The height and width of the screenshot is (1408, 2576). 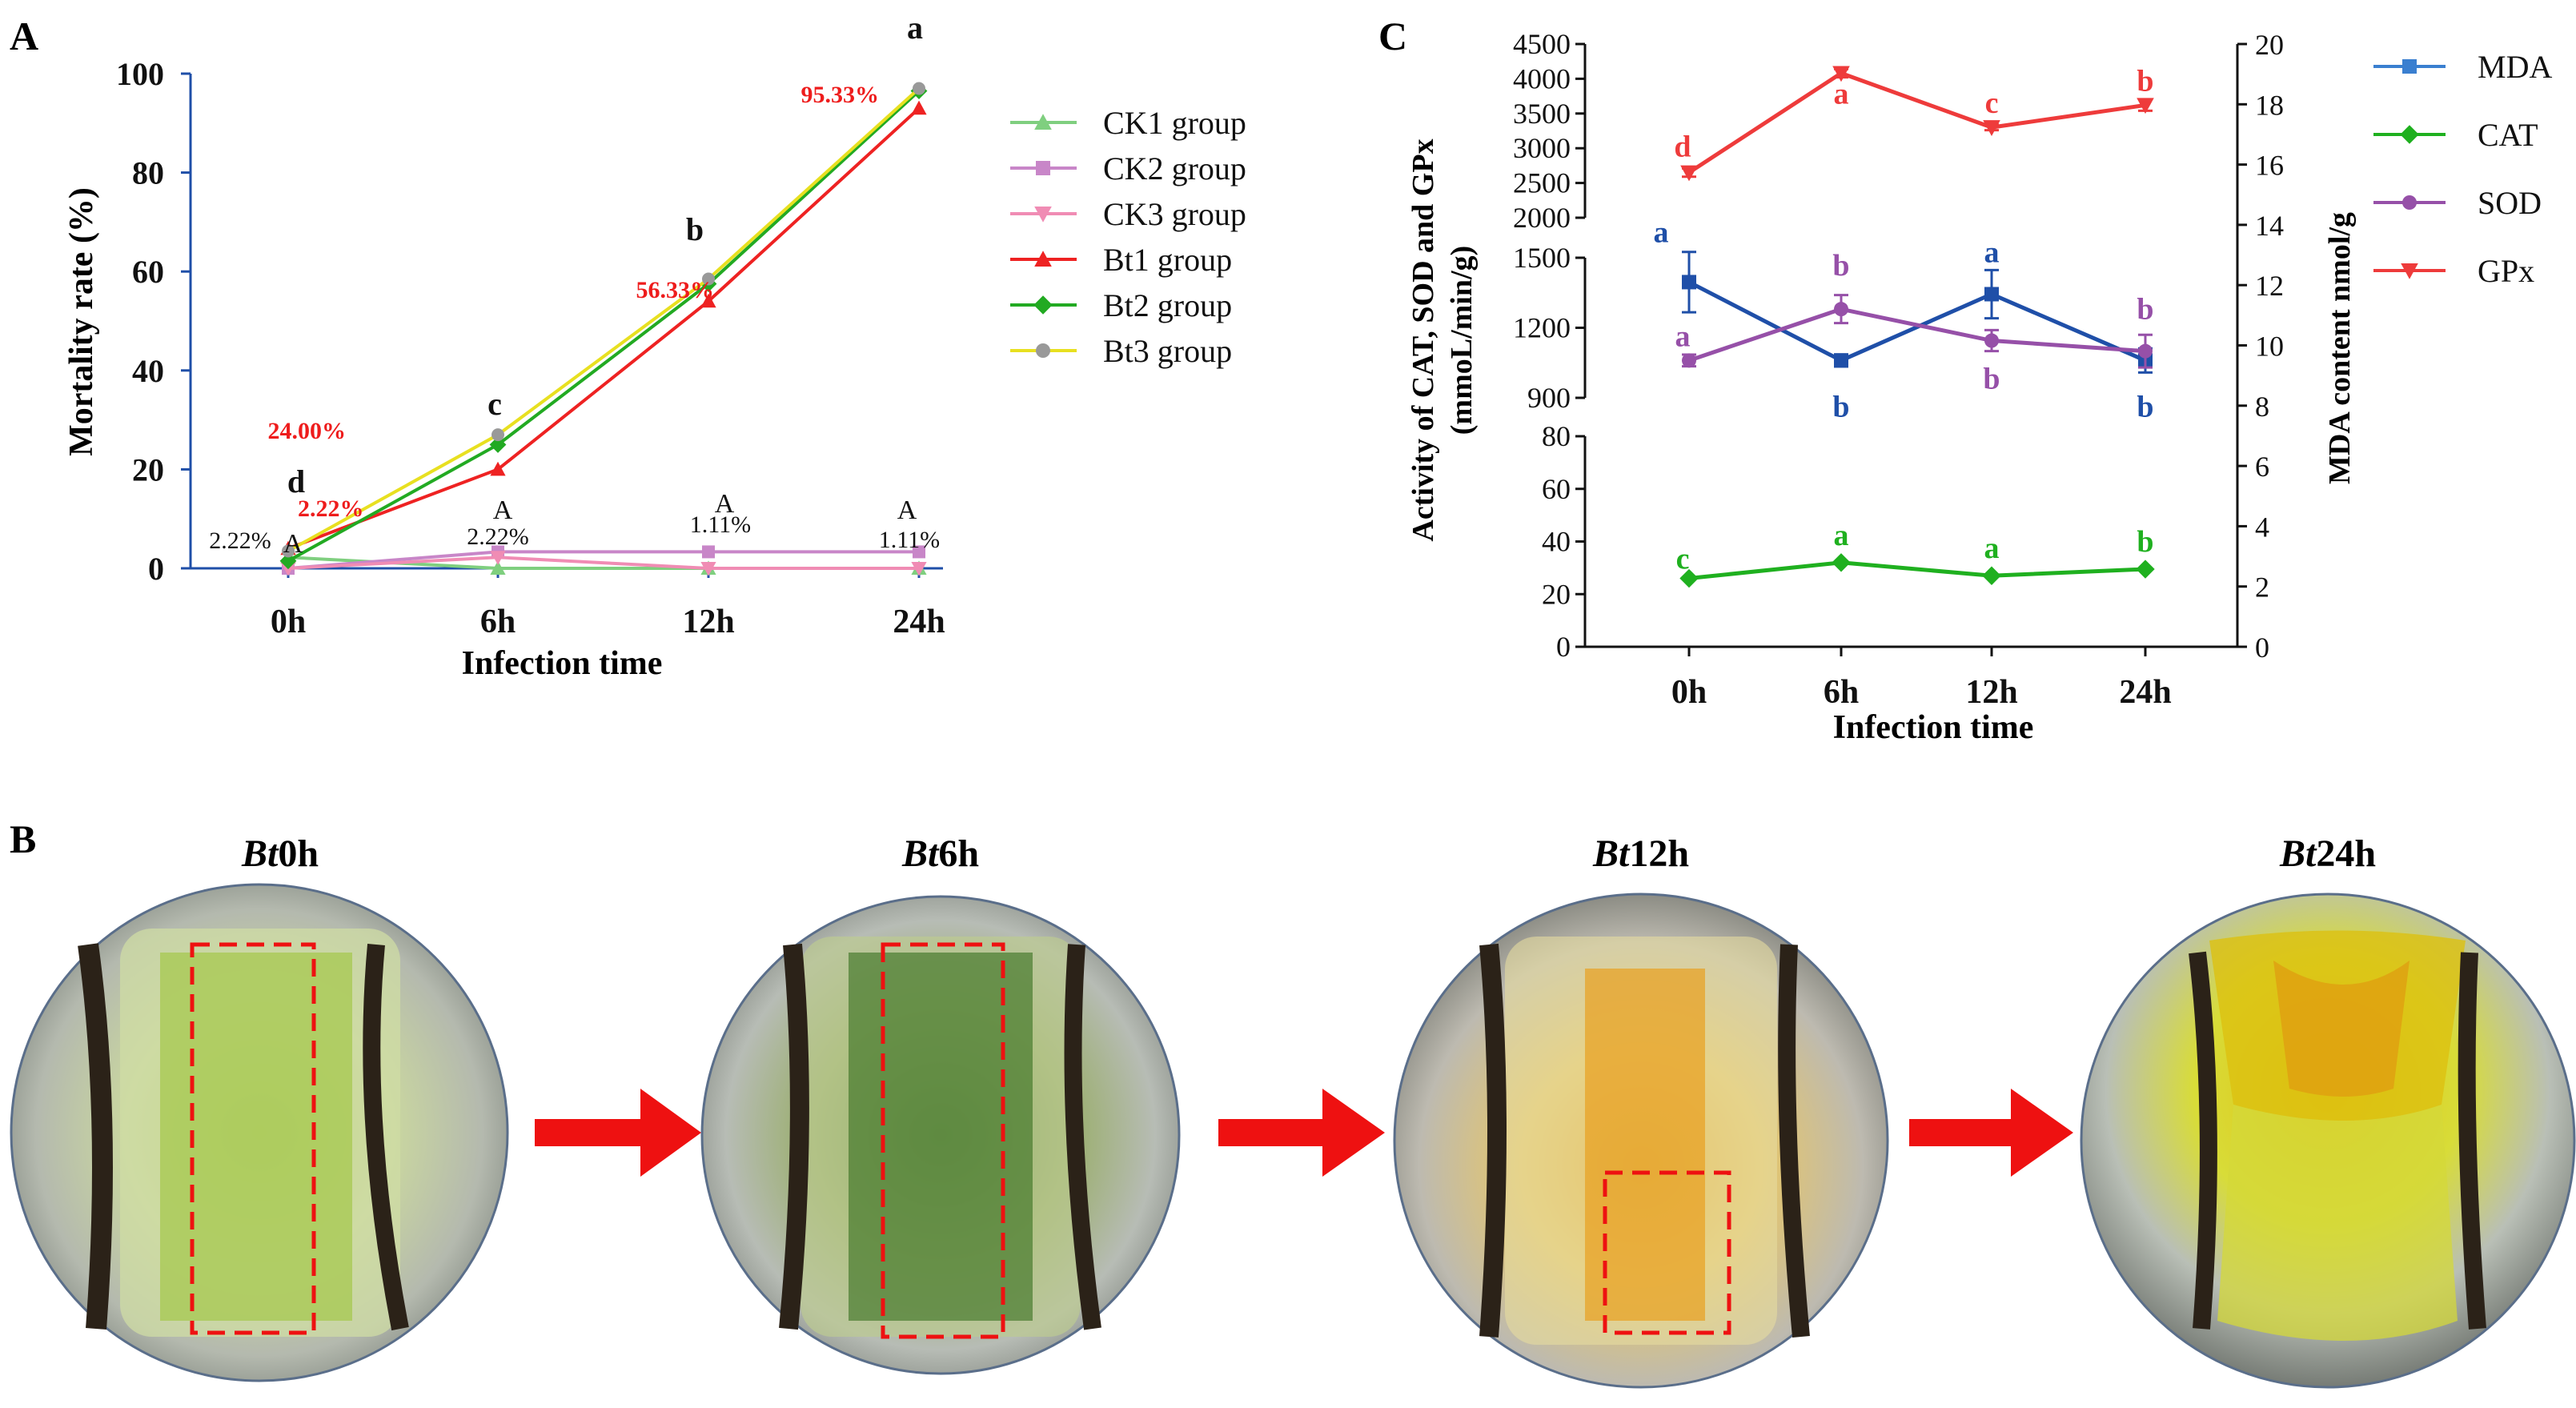 What do you see at coordinates (148, 272) in the screenshot?
I see `chart-a-ytick-label: 60` at bounding box center [148, 272].